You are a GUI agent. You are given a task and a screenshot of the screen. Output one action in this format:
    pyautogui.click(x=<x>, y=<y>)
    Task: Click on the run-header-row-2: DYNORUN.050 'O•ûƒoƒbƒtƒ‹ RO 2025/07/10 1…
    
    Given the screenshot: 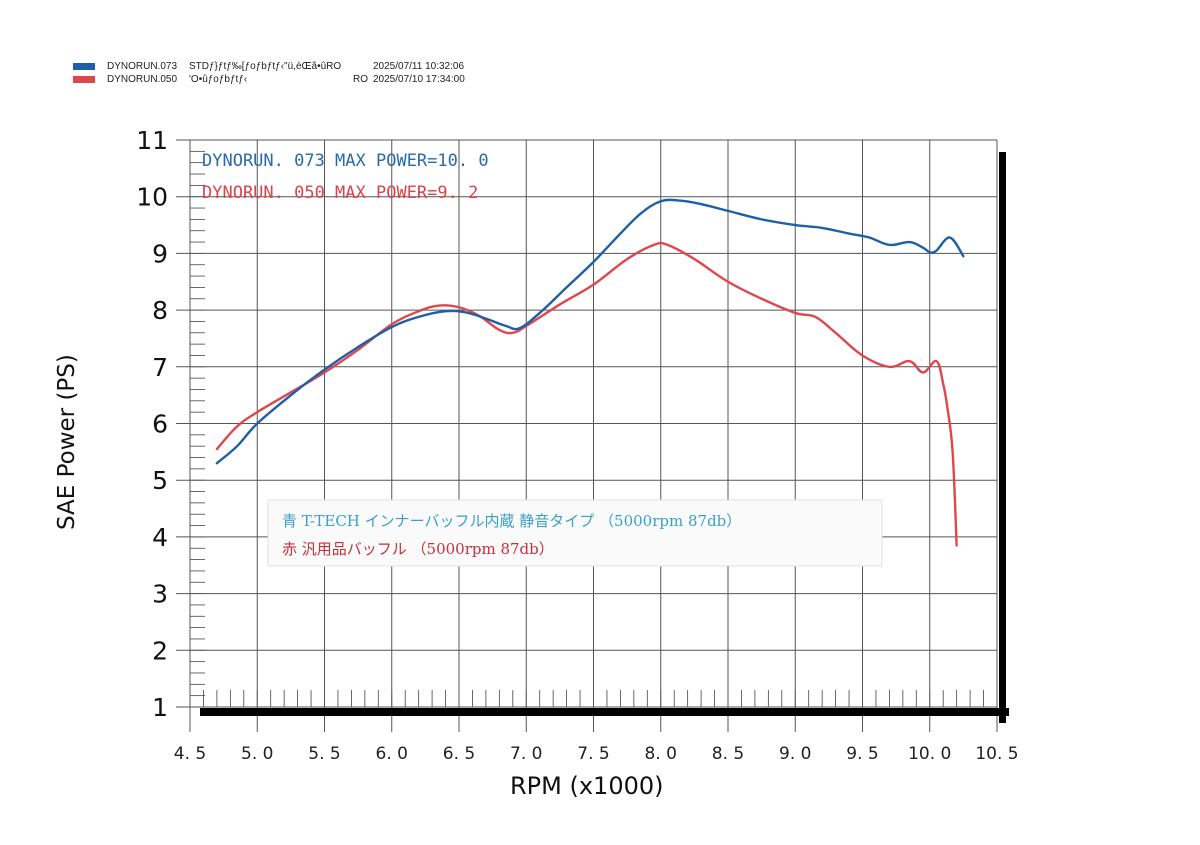 What is the action you would take?
    pyautogui.click(x=269, y=79)
    